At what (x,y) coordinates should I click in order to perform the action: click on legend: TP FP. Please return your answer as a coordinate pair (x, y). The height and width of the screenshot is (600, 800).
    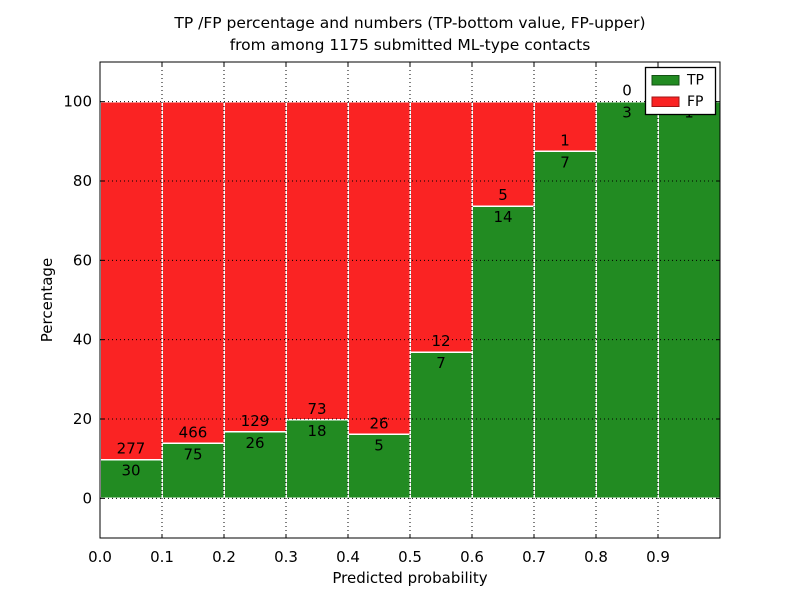
    Looking at the image, I should click on (680, 91).